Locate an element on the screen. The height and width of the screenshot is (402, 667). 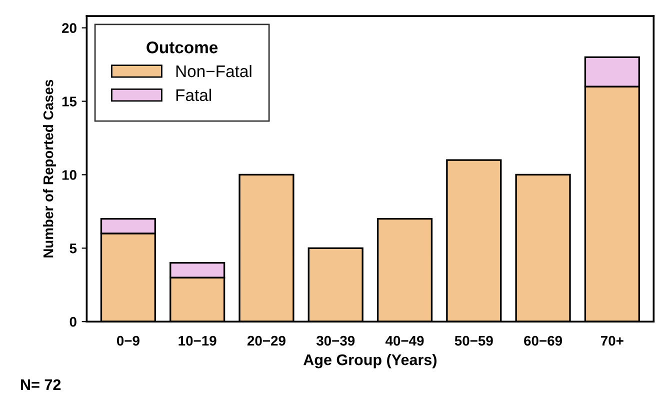
y-tick-label: 15 is located at coordinates (69, 101).